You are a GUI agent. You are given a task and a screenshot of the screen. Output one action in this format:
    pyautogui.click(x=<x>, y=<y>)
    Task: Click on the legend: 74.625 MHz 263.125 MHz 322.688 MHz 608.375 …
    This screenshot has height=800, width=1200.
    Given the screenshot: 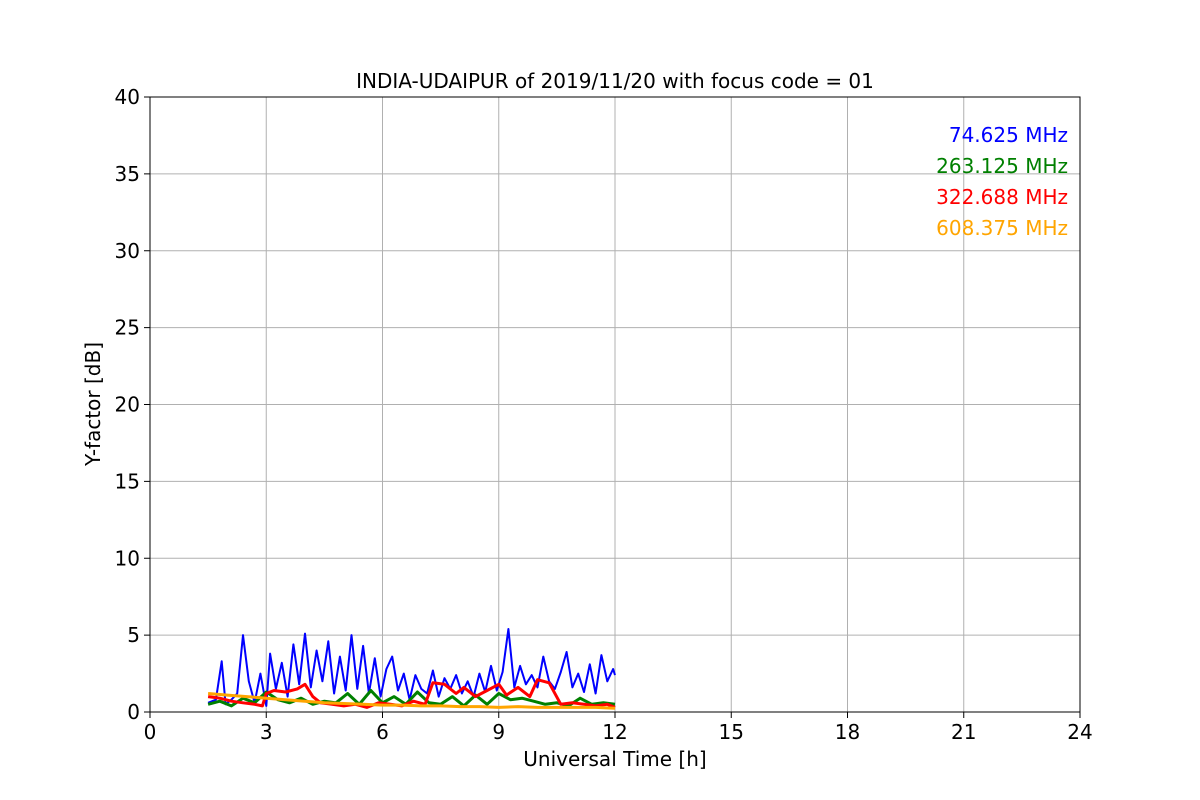 What is the action you would take?
    pyautogui.click(x=1002, y=181)
    